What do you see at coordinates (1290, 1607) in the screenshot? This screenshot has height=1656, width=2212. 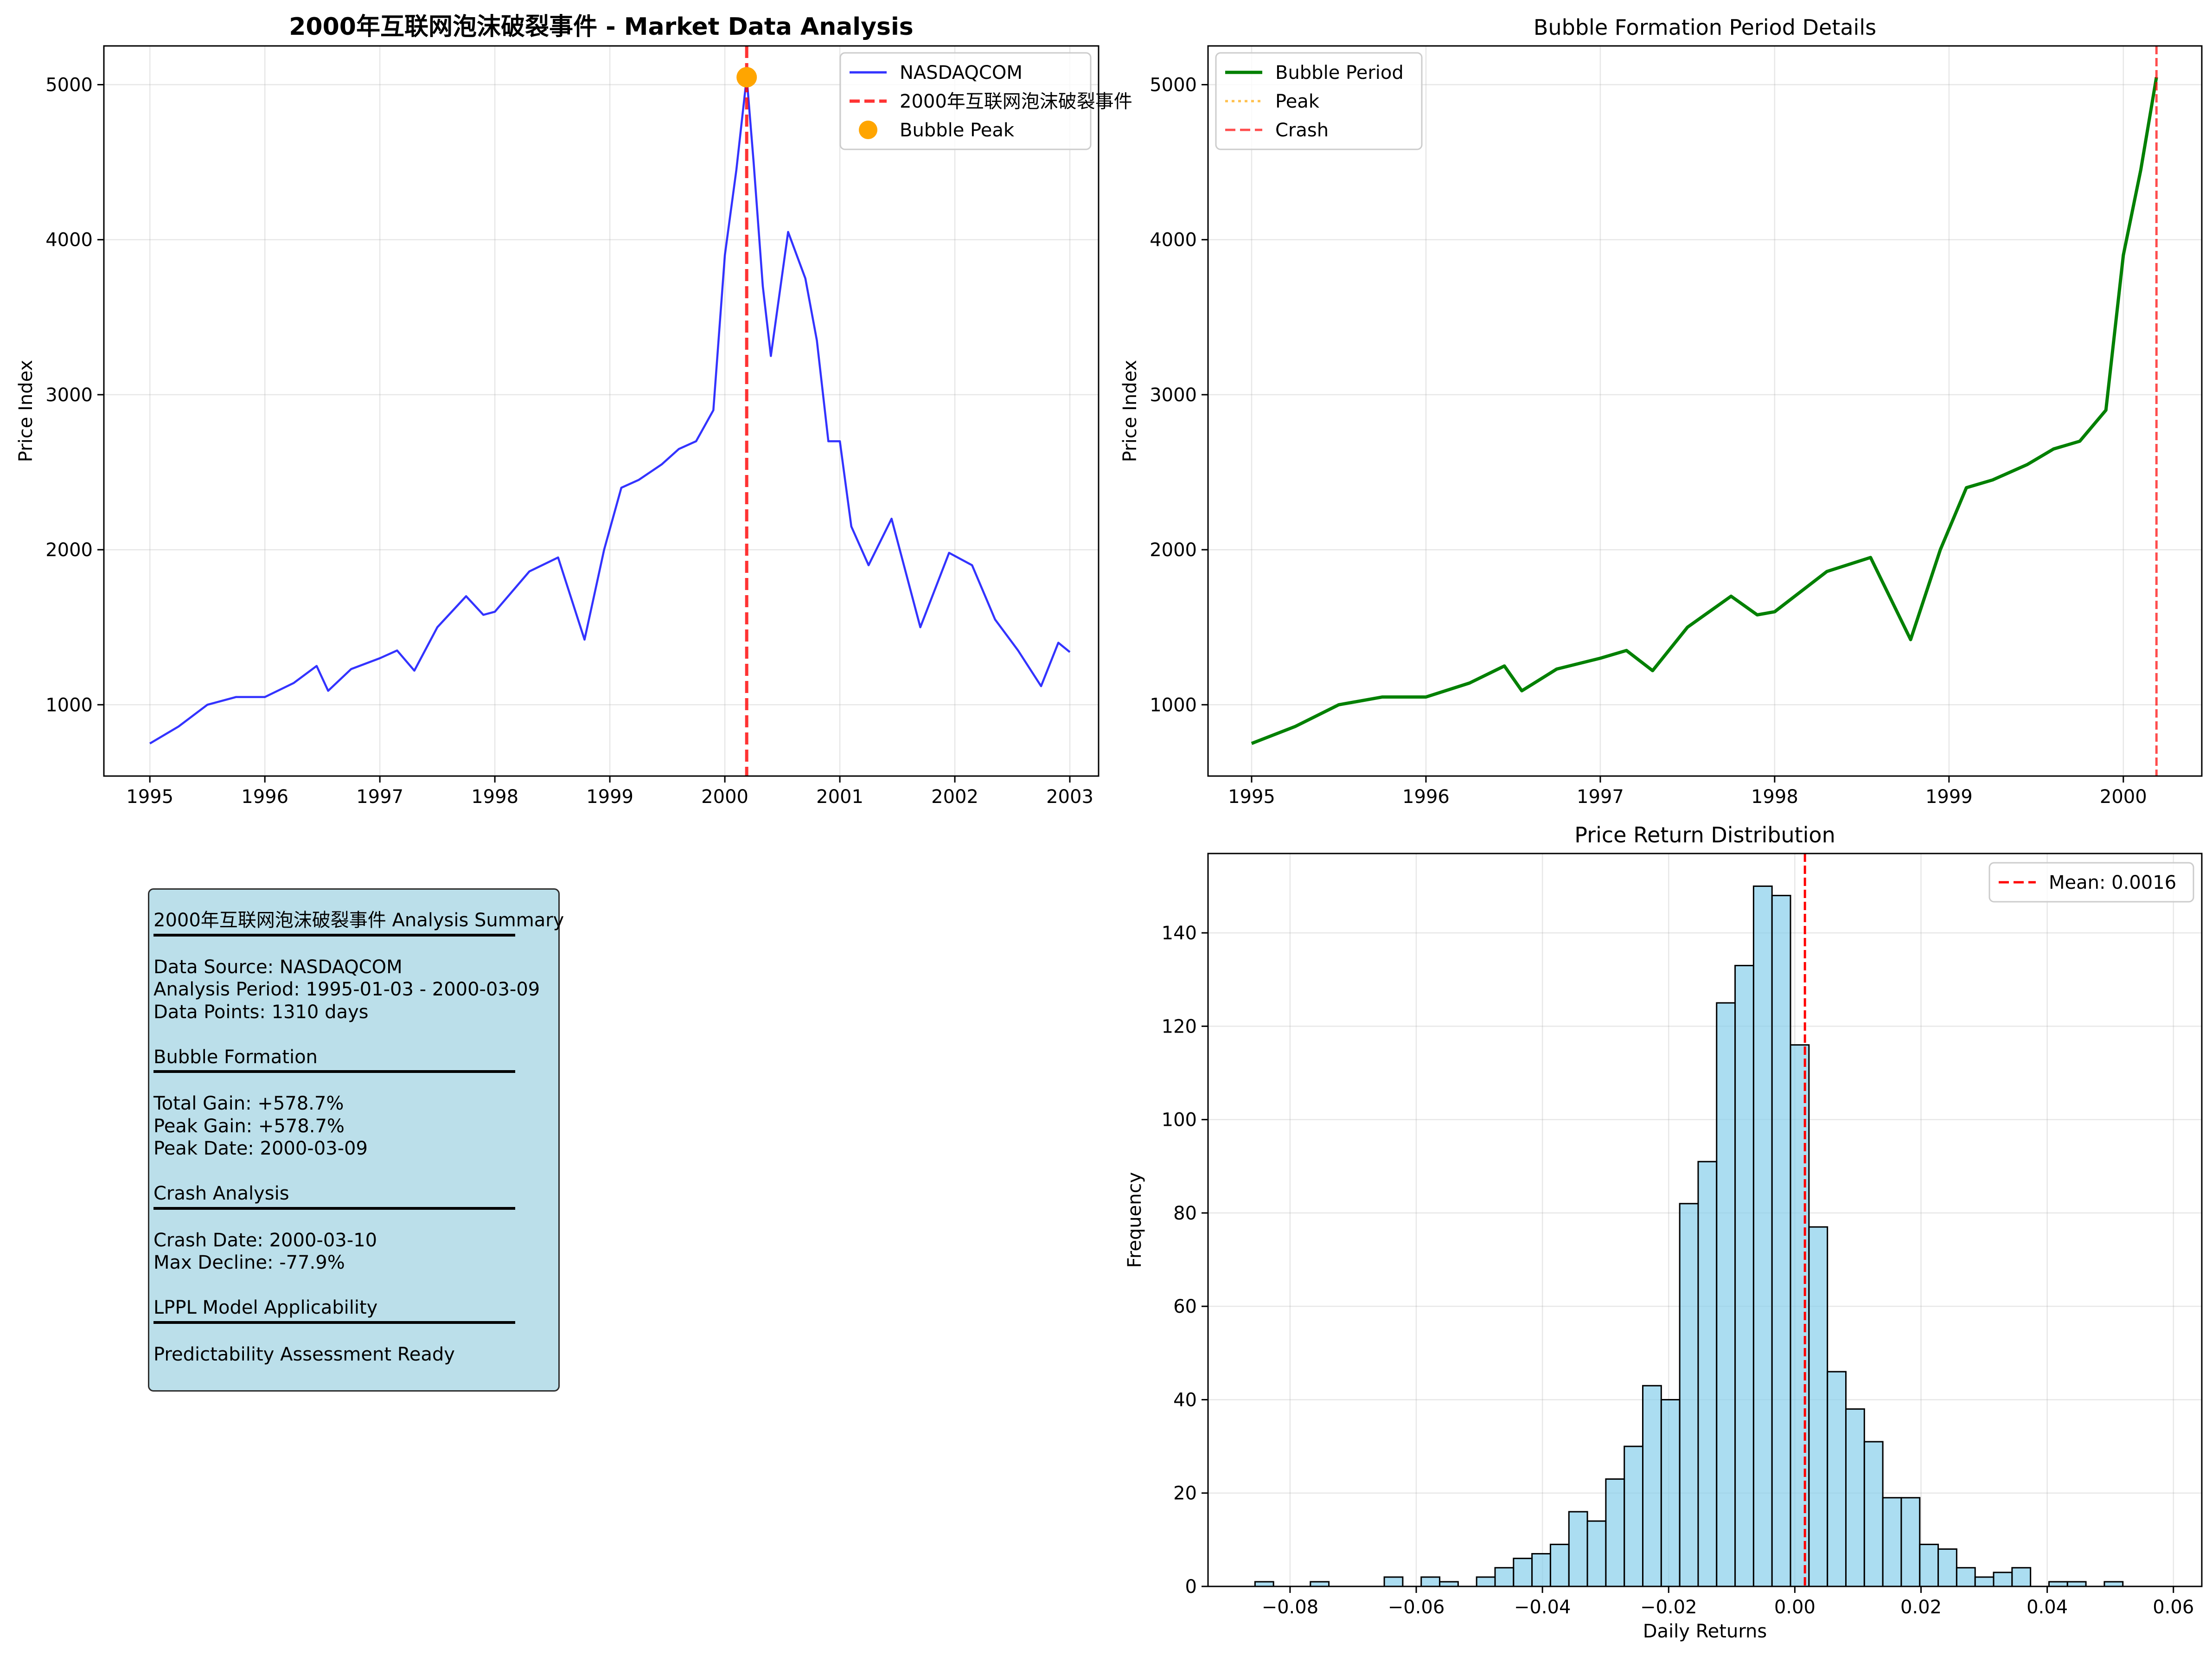 I see `x-tick-label: −0.08` at bounding box center [1290, 1607].